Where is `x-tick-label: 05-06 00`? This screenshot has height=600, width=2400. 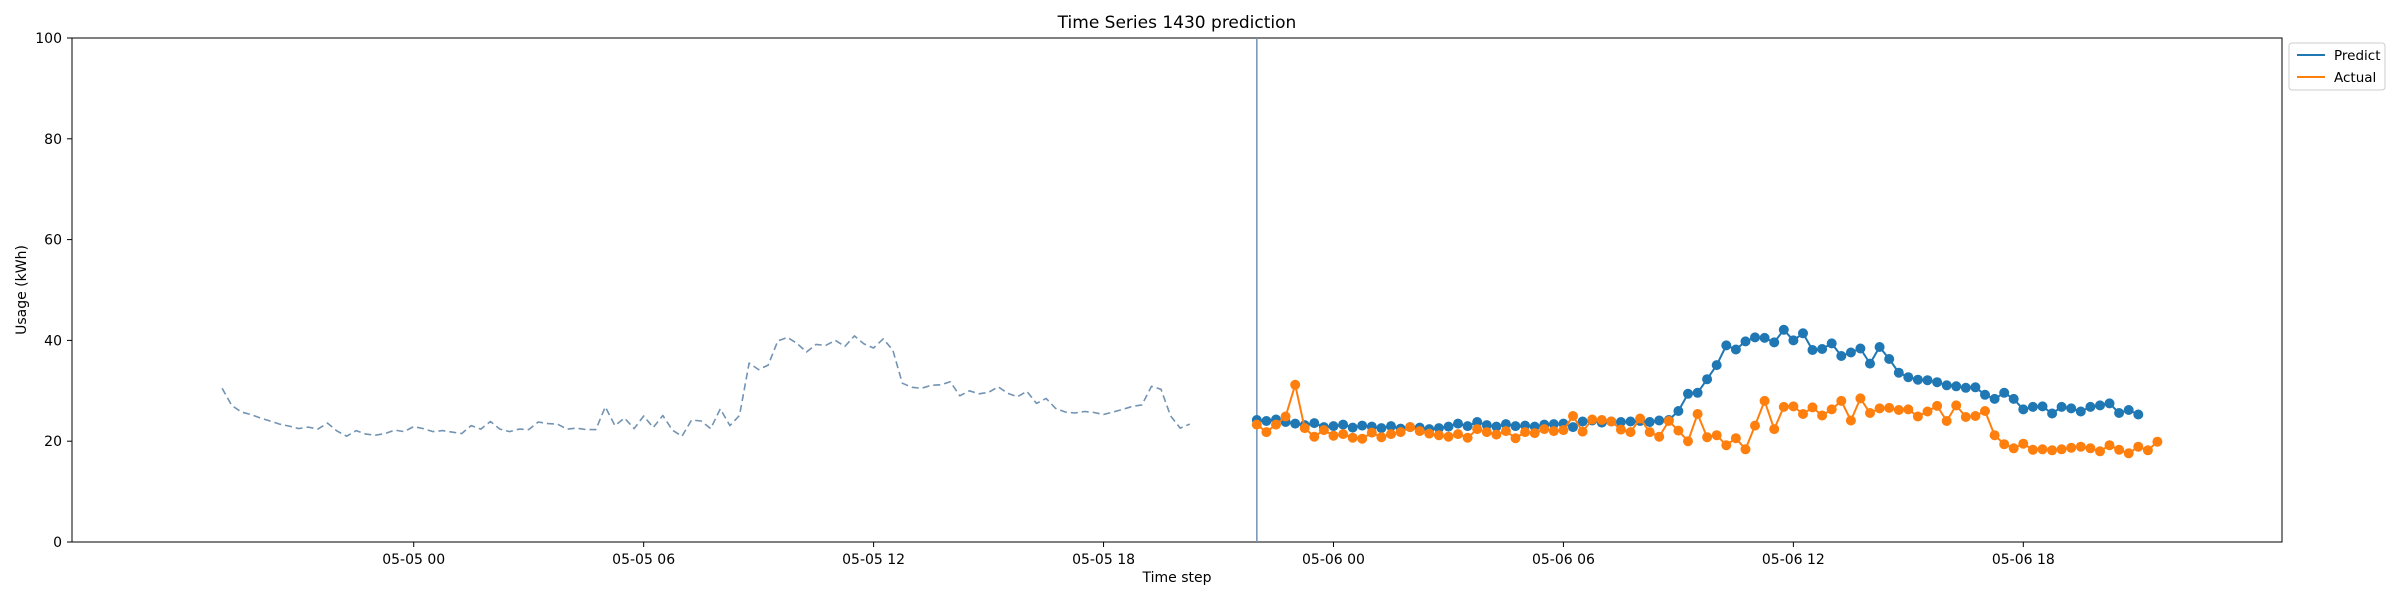
x-tick-label: 05-06 00 is located at coordinates (1333, 560).